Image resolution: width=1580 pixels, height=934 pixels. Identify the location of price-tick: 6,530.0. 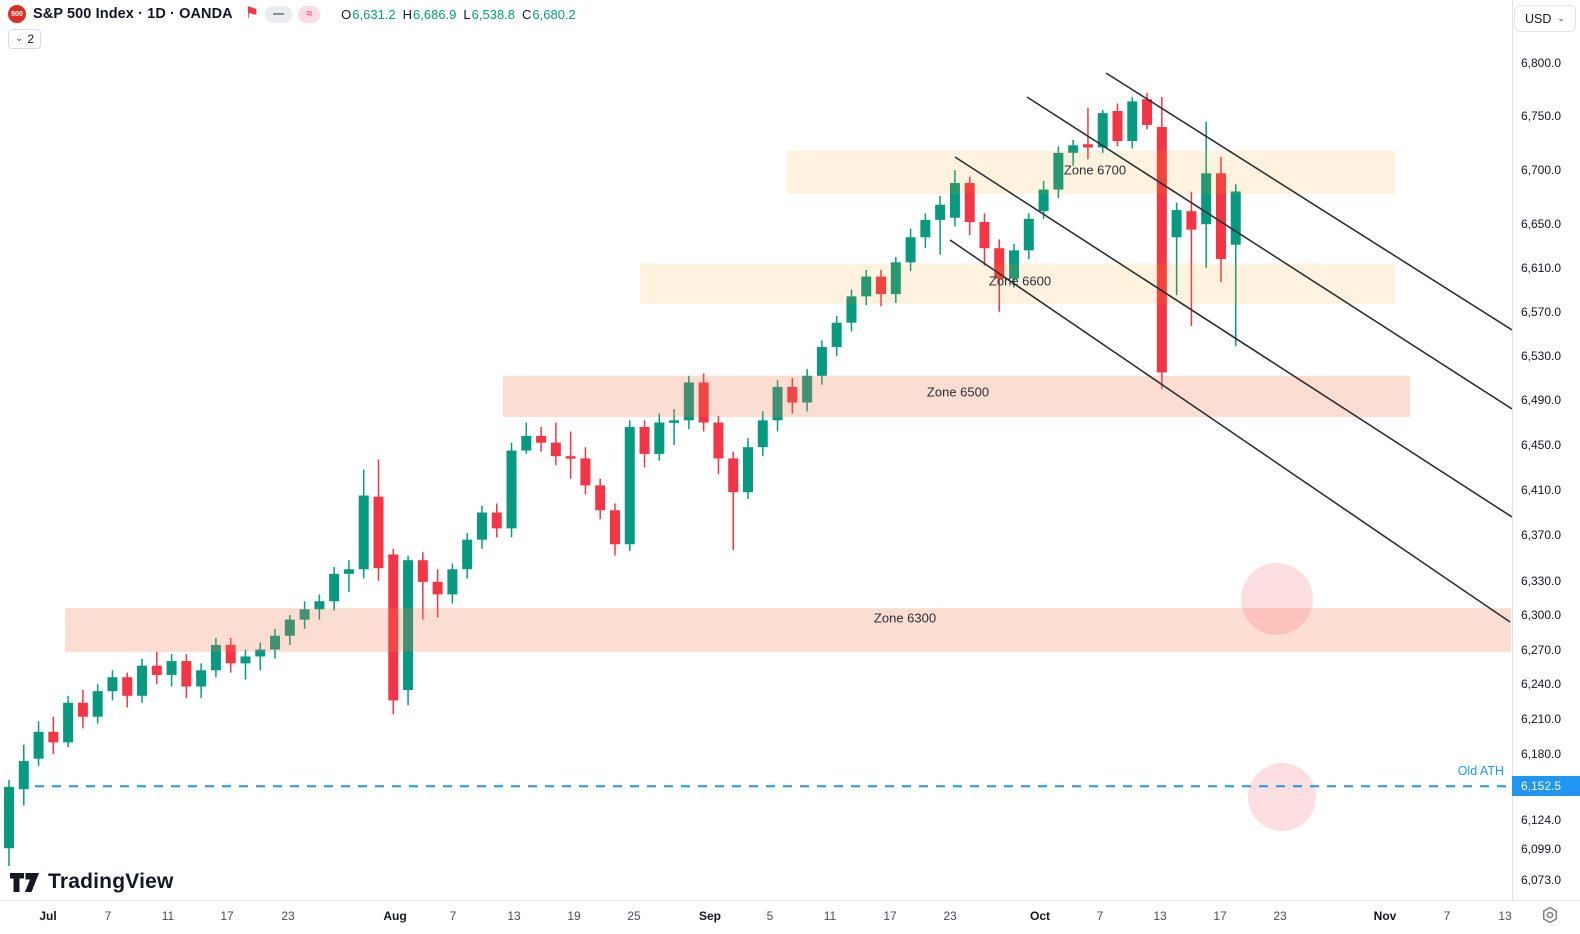
(1541, 355).